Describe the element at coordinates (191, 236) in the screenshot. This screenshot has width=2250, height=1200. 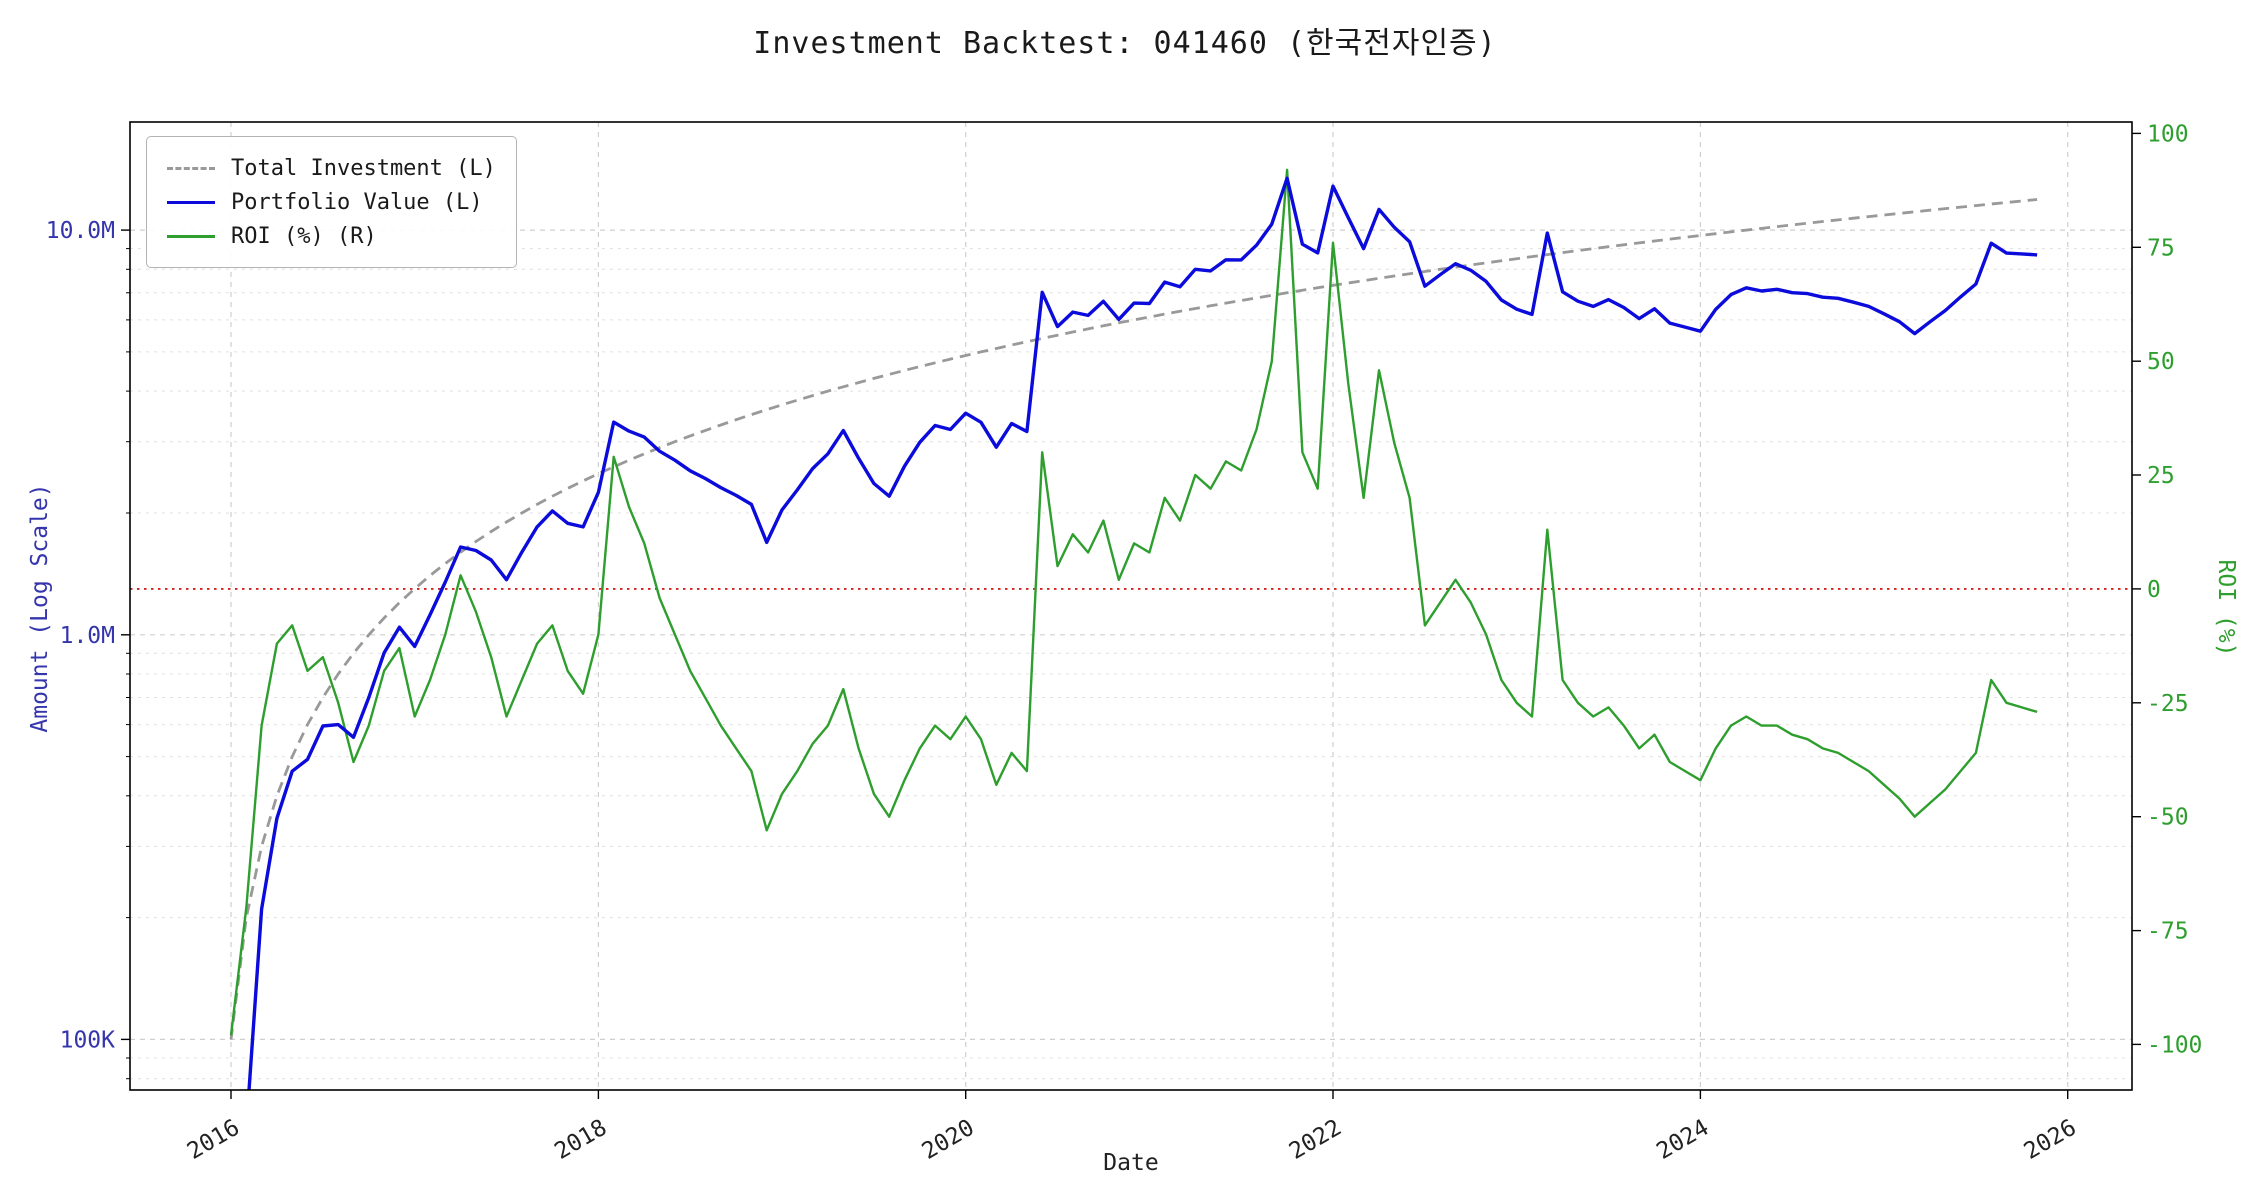
I see `roi-line-sample-icon` at that location.